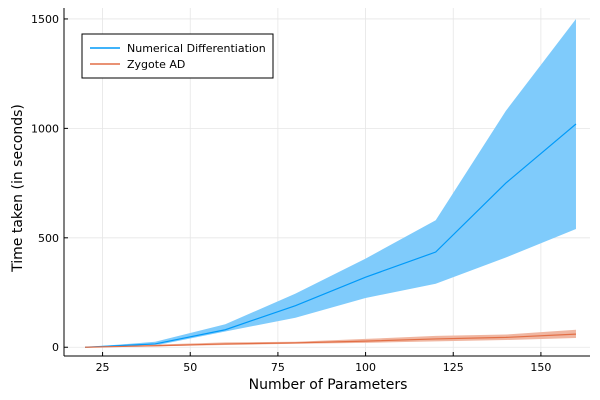  Describe the element at coordinates (49, 183) in the screenshot. I see `y-axis-ticks: 0 500 1000 1500` at that location.